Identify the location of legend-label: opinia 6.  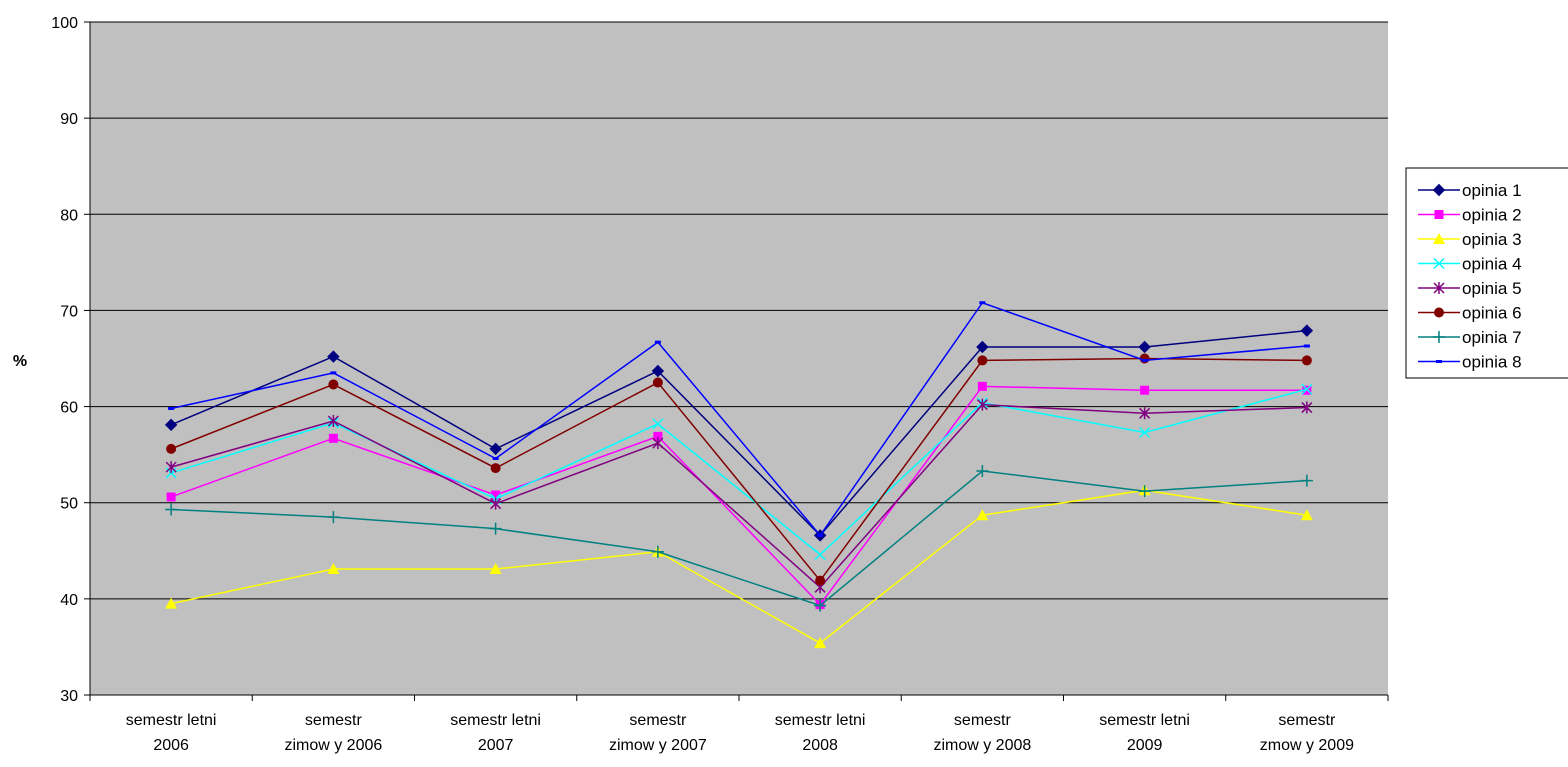
(1492, 313).